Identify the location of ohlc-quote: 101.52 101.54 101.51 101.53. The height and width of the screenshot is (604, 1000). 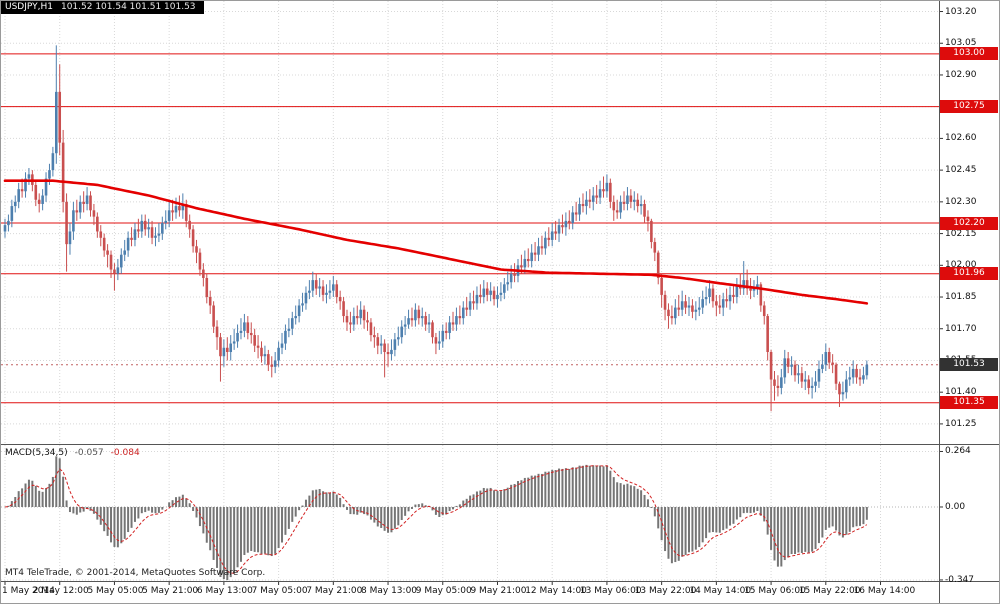
(128, 7).